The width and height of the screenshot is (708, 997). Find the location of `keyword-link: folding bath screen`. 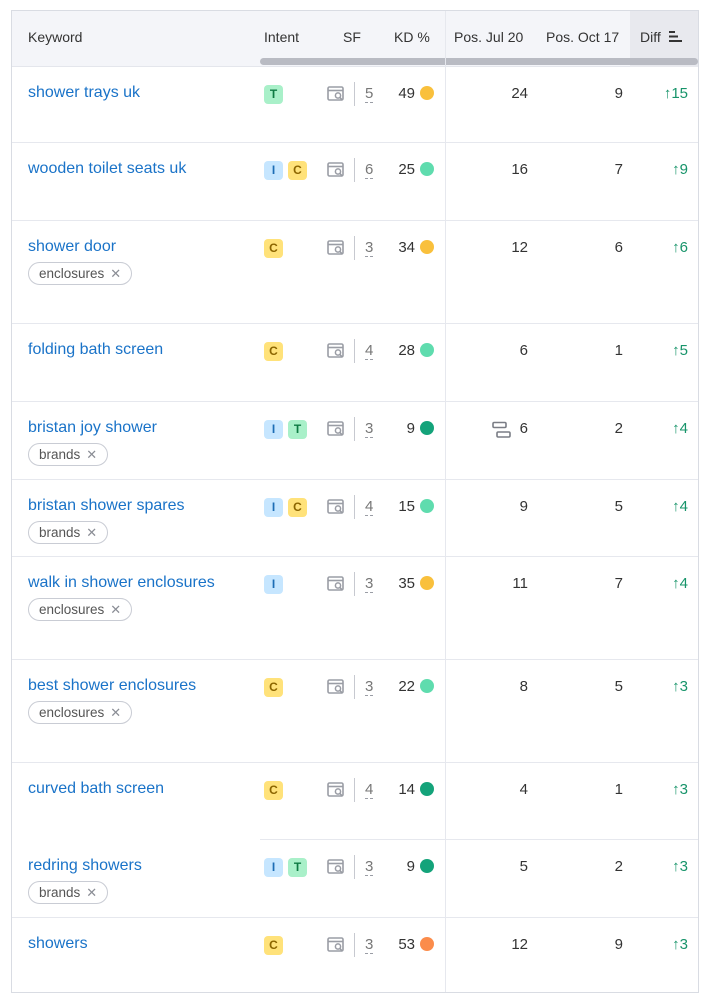

keyword-link: folding bath screen is located at coordinates (96, 349).